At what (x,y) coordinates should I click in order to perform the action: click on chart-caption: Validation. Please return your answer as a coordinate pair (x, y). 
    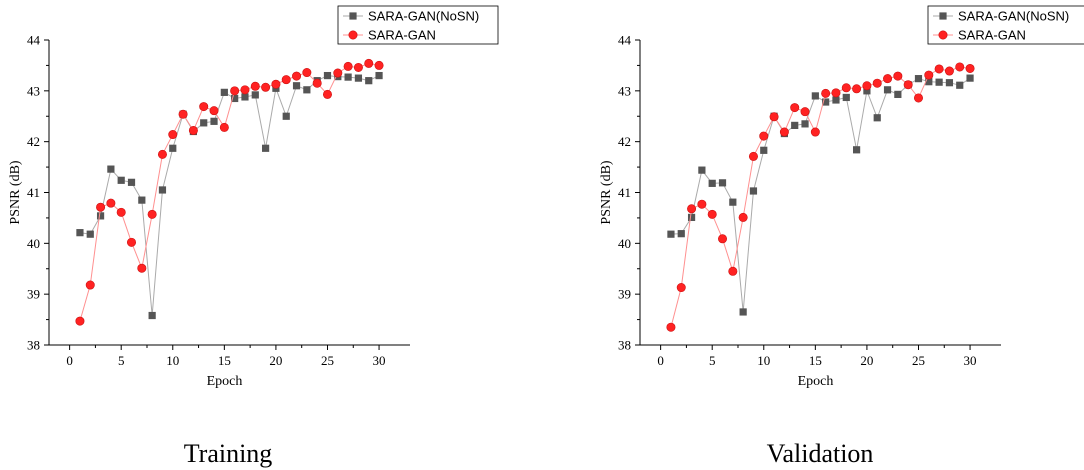
    Looking at the image, I should click on (820, 453).